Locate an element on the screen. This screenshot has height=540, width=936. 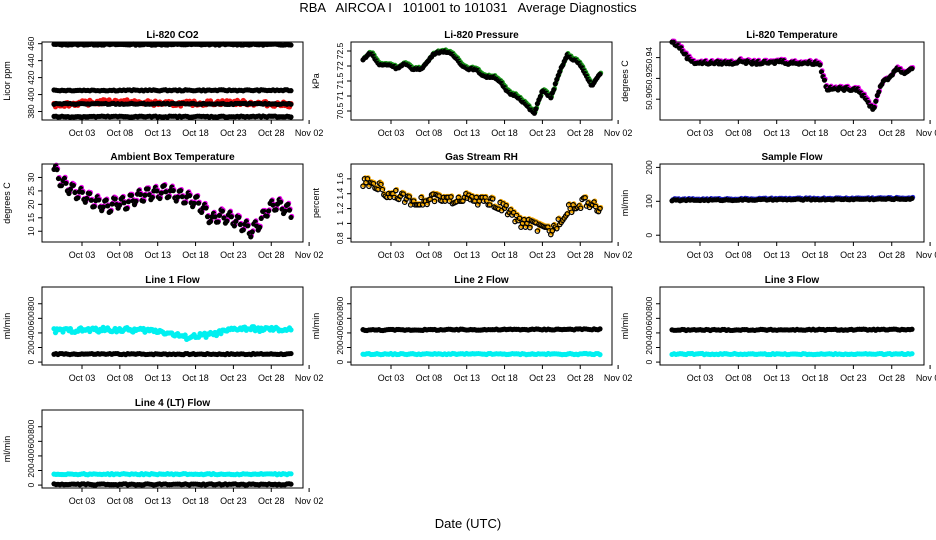
panel-title: Line 1 Flow is located at coordinates (172, 280).